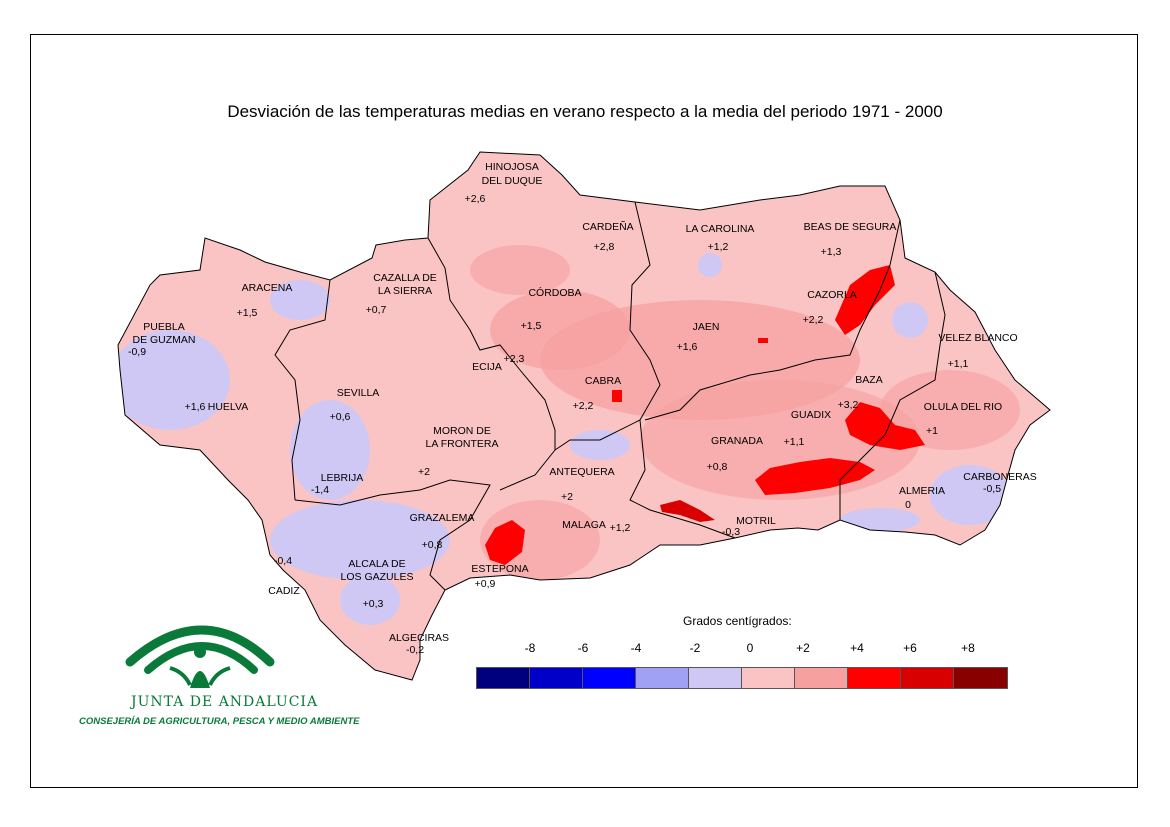  Describe the element at coordinates (419, 638) in the screenshot. I see `station-name: ALGECIRAS` at that location.